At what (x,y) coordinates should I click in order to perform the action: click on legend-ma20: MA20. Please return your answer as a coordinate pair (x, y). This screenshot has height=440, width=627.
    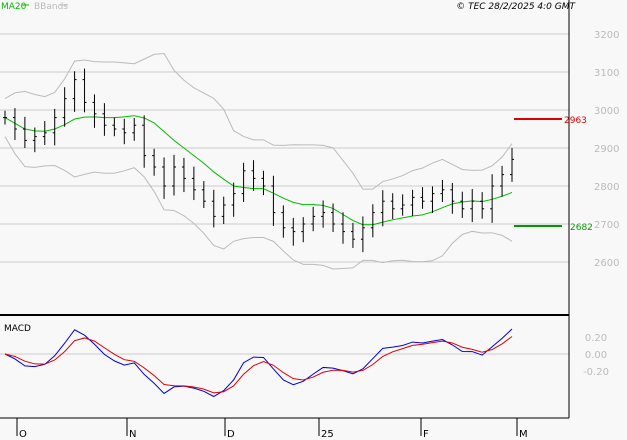
    Looking at the image, I should click on (14, 7).